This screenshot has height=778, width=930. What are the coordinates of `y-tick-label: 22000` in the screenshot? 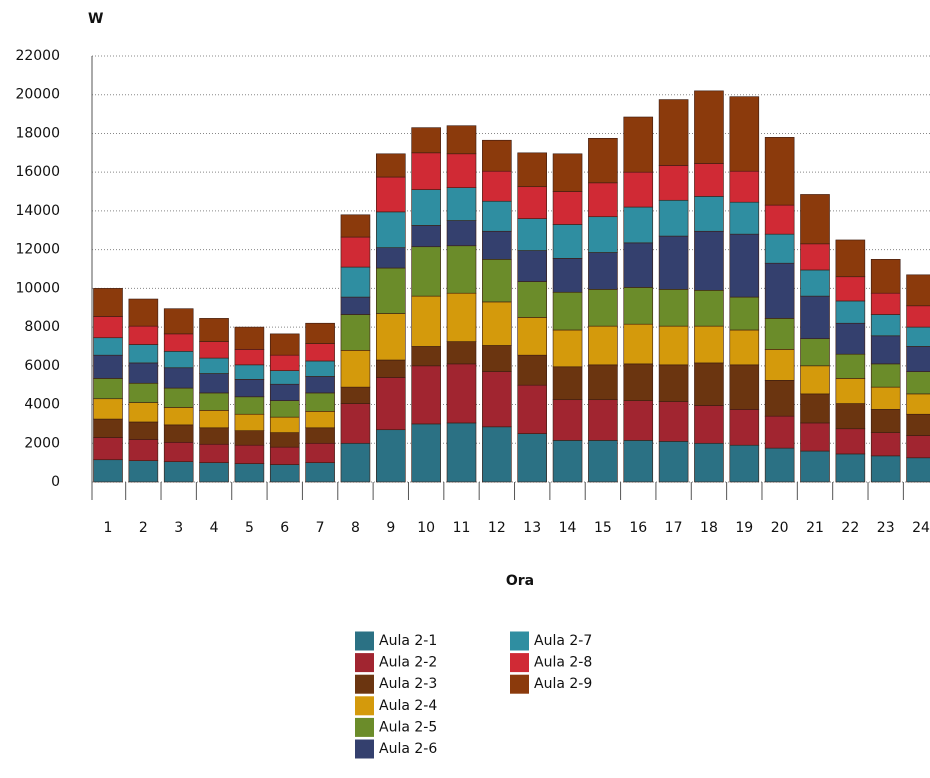 It's located at (37, 56).